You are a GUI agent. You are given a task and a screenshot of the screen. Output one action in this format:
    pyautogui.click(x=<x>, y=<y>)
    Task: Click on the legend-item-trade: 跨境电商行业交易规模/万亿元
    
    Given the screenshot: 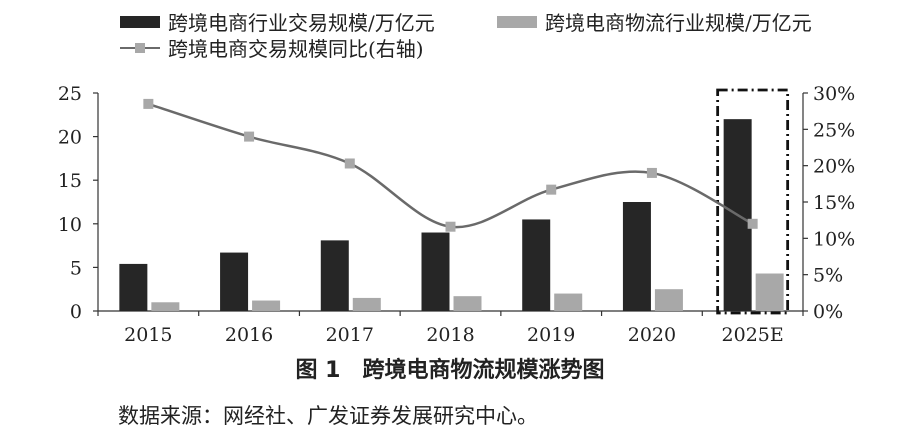 What is the action you would take?
    pyautogui.click(x=277, y=21)
    